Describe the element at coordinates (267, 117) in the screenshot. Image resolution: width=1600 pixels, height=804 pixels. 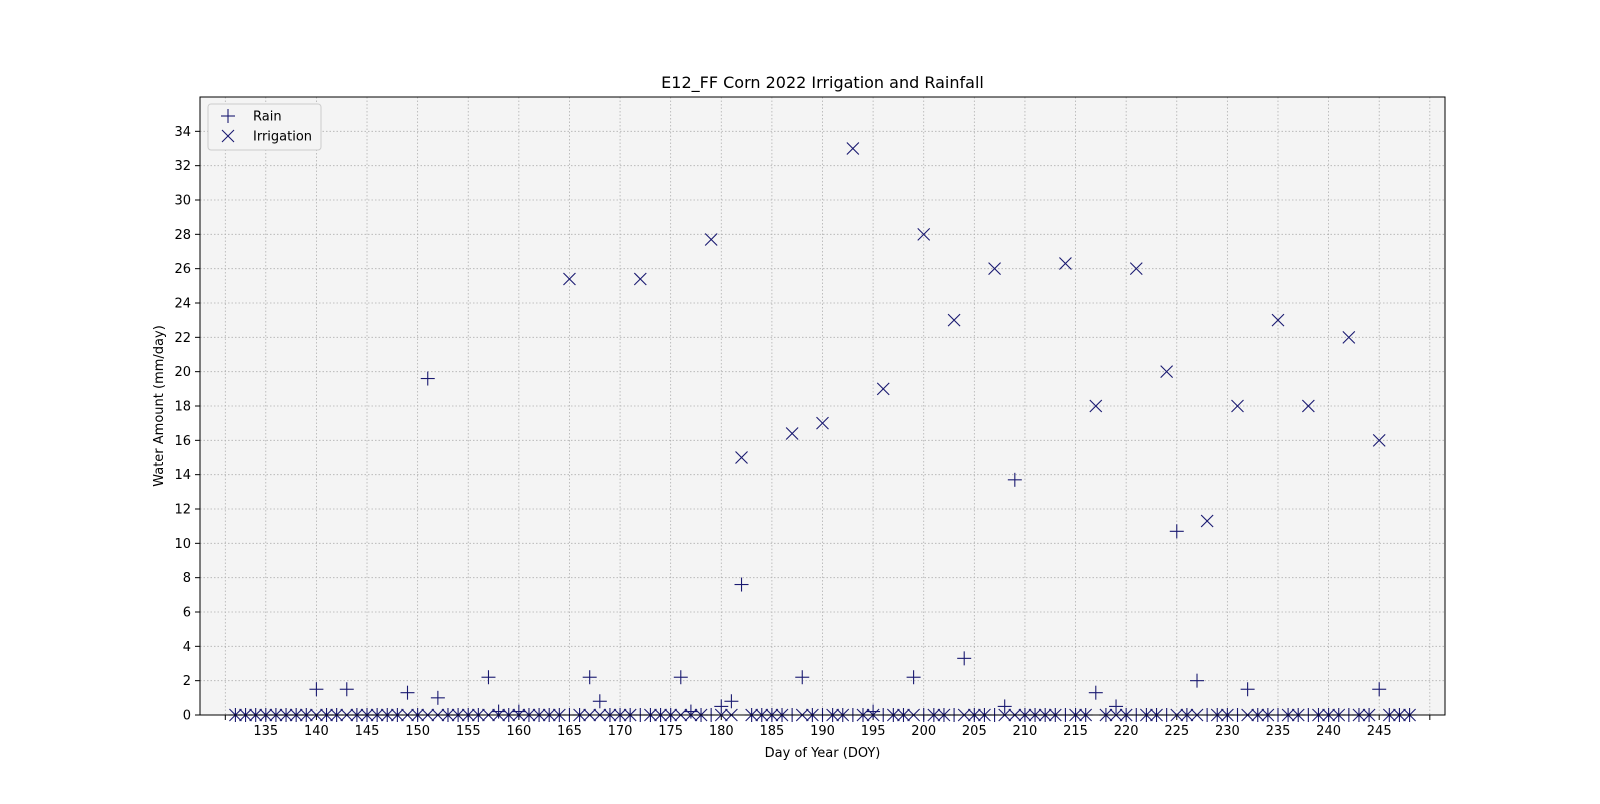
I see `legend-rain-label: Rain` at that location.